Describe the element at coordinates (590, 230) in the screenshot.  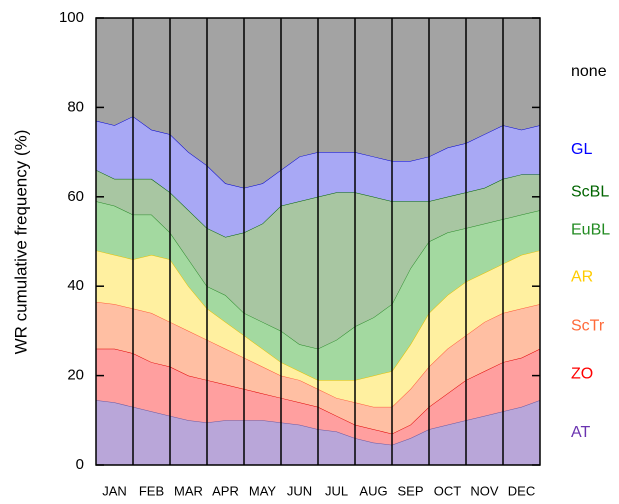
I see `legend-label: EuBL` at that location.